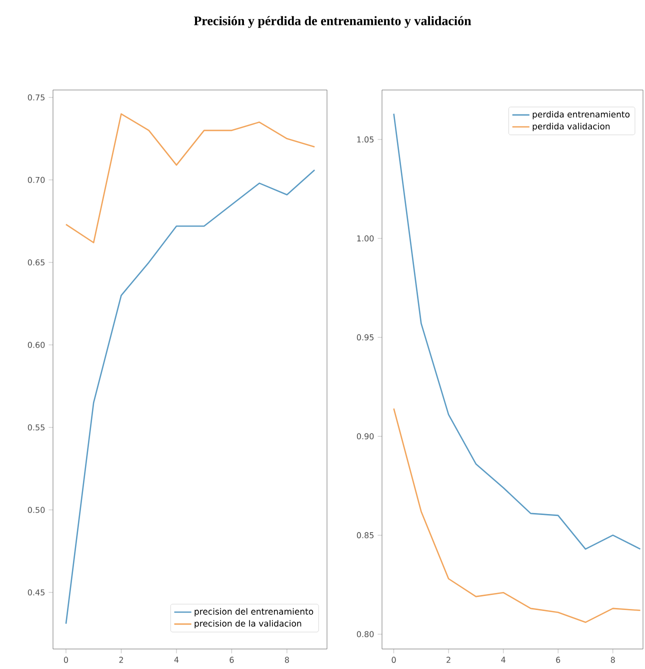 The width and height of the screenshot is (645, 669). I want to click on y-tick-label: 0.60, so click(36, 345).